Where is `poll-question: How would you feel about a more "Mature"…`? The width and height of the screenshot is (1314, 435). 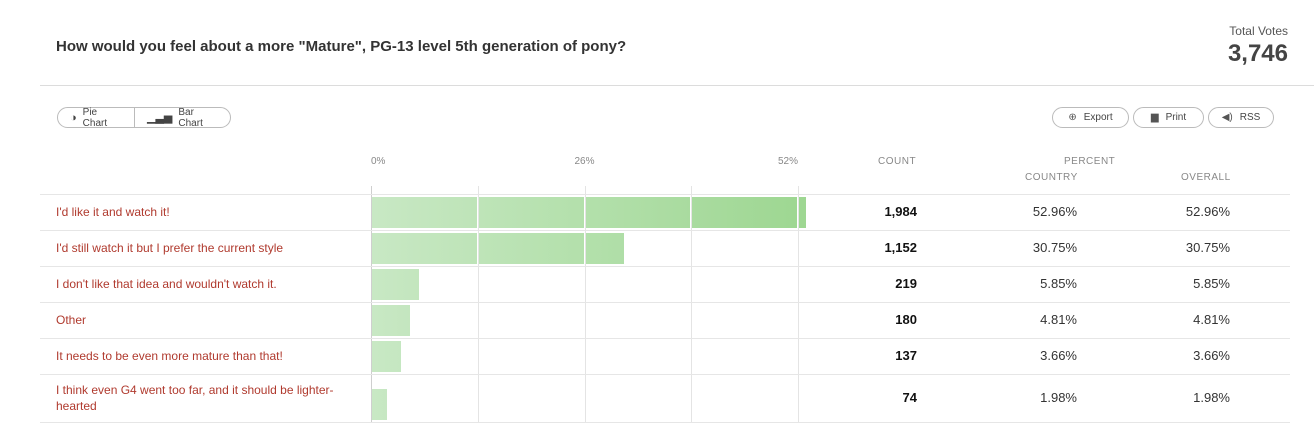 poll-question: How would you feel about a more "Mature"… is located at coordinates (341, 46).